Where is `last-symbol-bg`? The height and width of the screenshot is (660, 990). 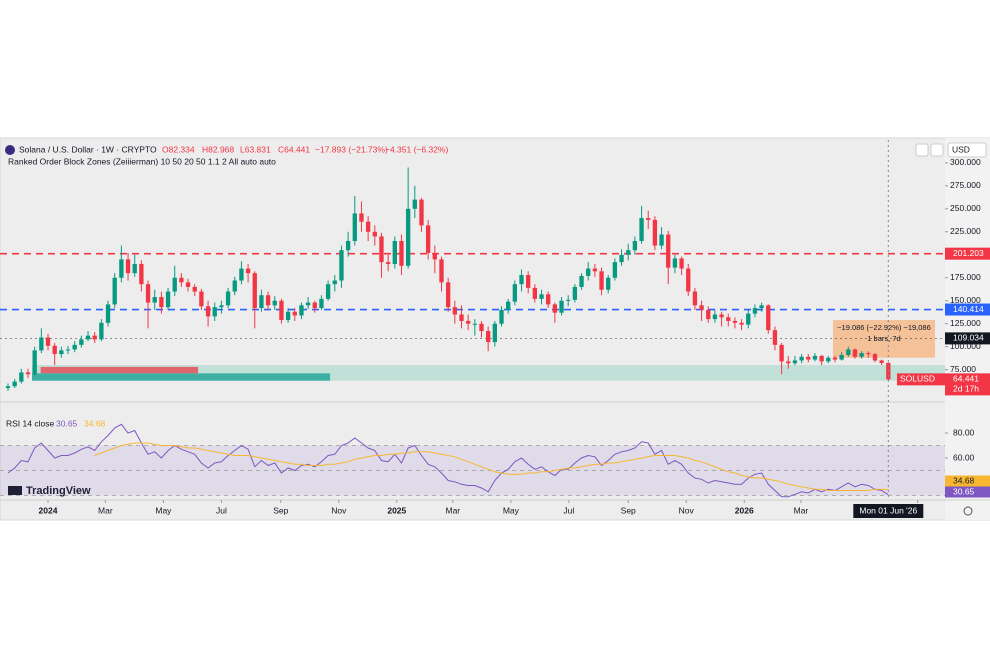
last-symbol-bg is located at coordinates (921, 379).